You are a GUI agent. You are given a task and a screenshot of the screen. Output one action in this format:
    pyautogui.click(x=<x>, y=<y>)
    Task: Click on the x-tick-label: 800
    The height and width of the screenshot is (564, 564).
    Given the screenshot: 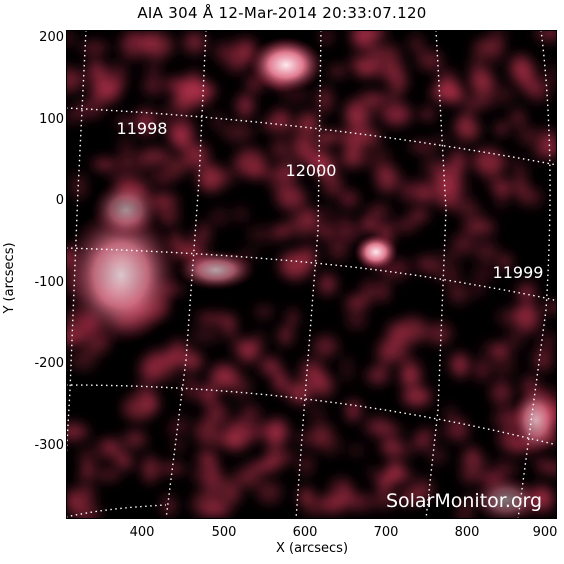 What is the action you would take?
    pyautogui.click(x=467, y=532)
    